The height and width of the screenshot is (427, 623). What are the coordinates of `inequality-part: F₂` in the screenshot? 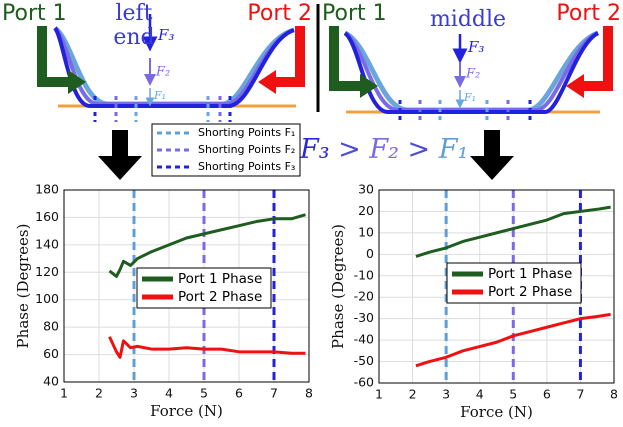 It's located at (383, 149).